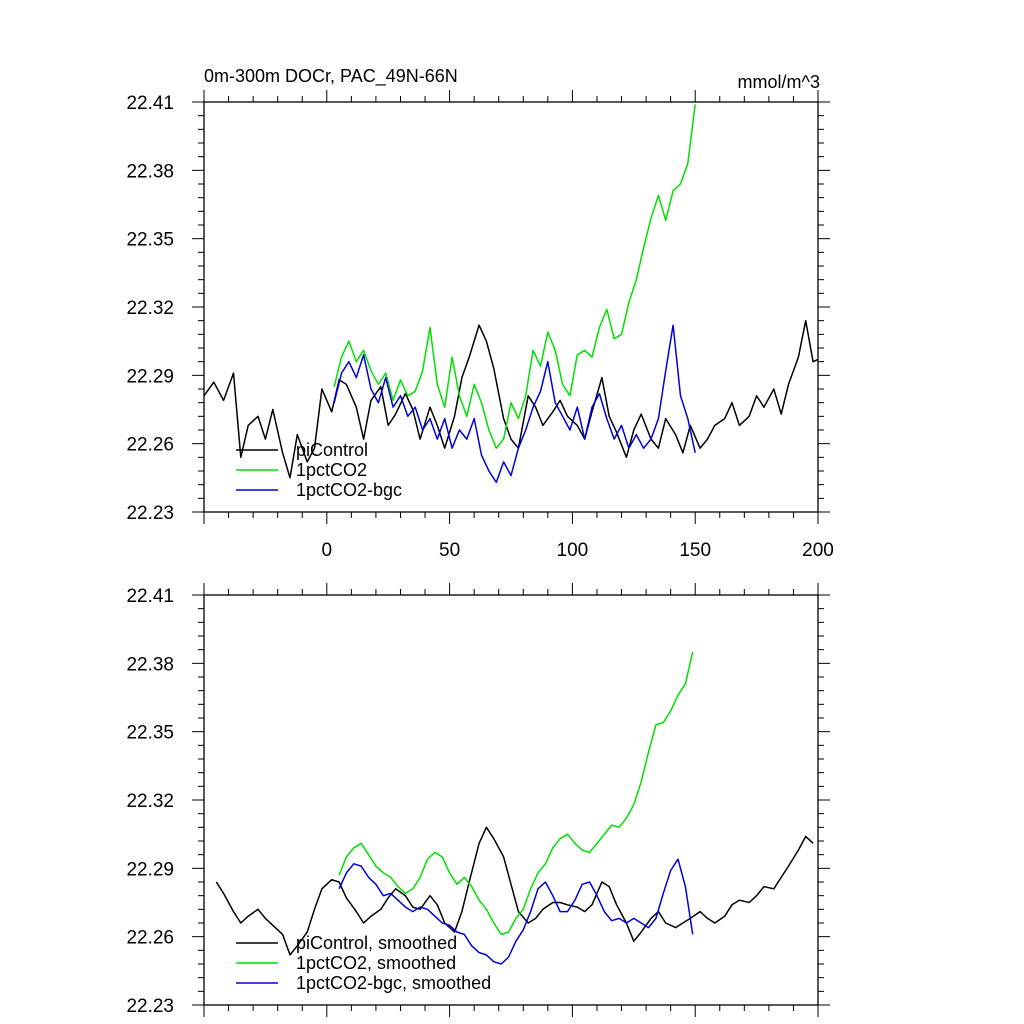  I want to click on 1pctco2-line, so click(514, 276).